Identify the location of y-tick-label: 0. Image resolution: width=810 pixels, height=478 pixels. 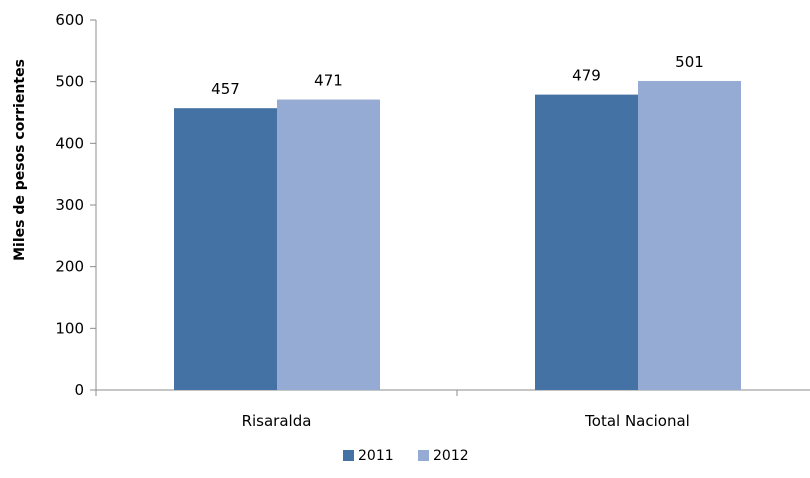
(79, 390).